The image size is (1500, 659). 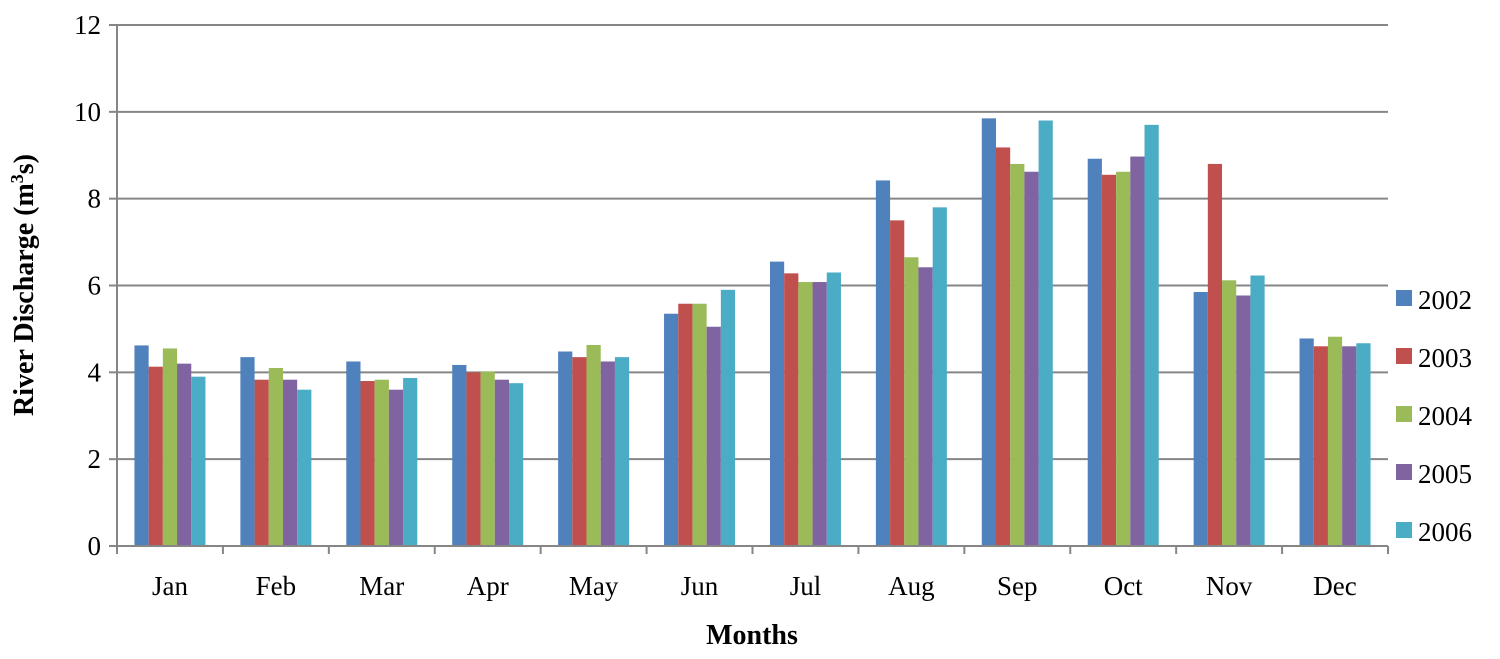 What do you see at coordinates (1445, 300) in the screenshot?
I see `legend-label: 2002` at bounding box center [1445, 300].